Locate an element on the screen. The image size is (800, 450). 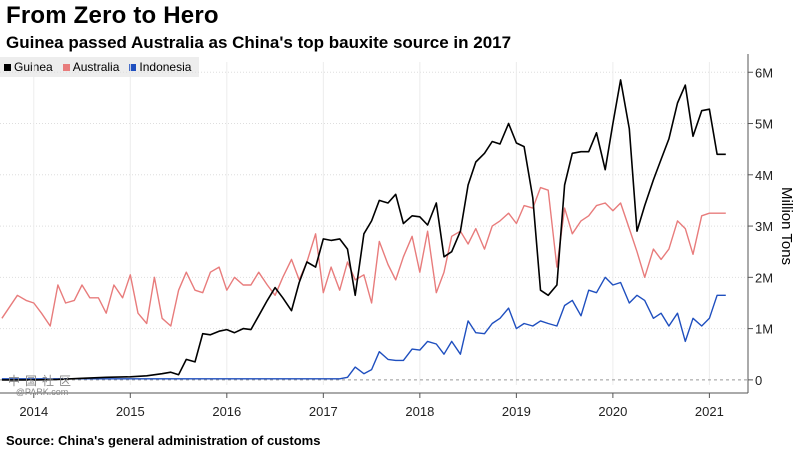
x-tick-label: 2014 is located at coordinates (33, 411).